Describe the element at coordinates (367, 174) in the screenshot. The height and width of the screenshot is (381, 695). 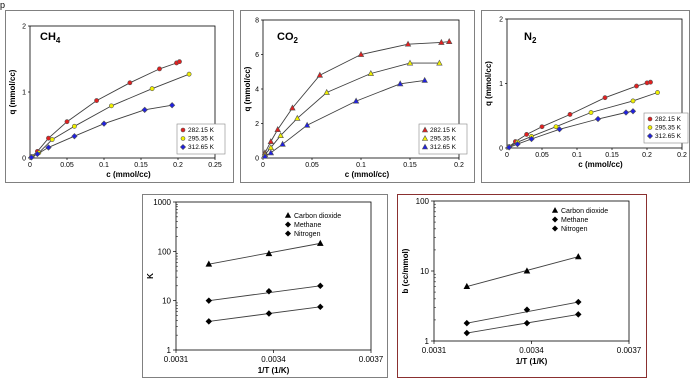
I see `x-axis-label: c (mmol/cc)` at that location.